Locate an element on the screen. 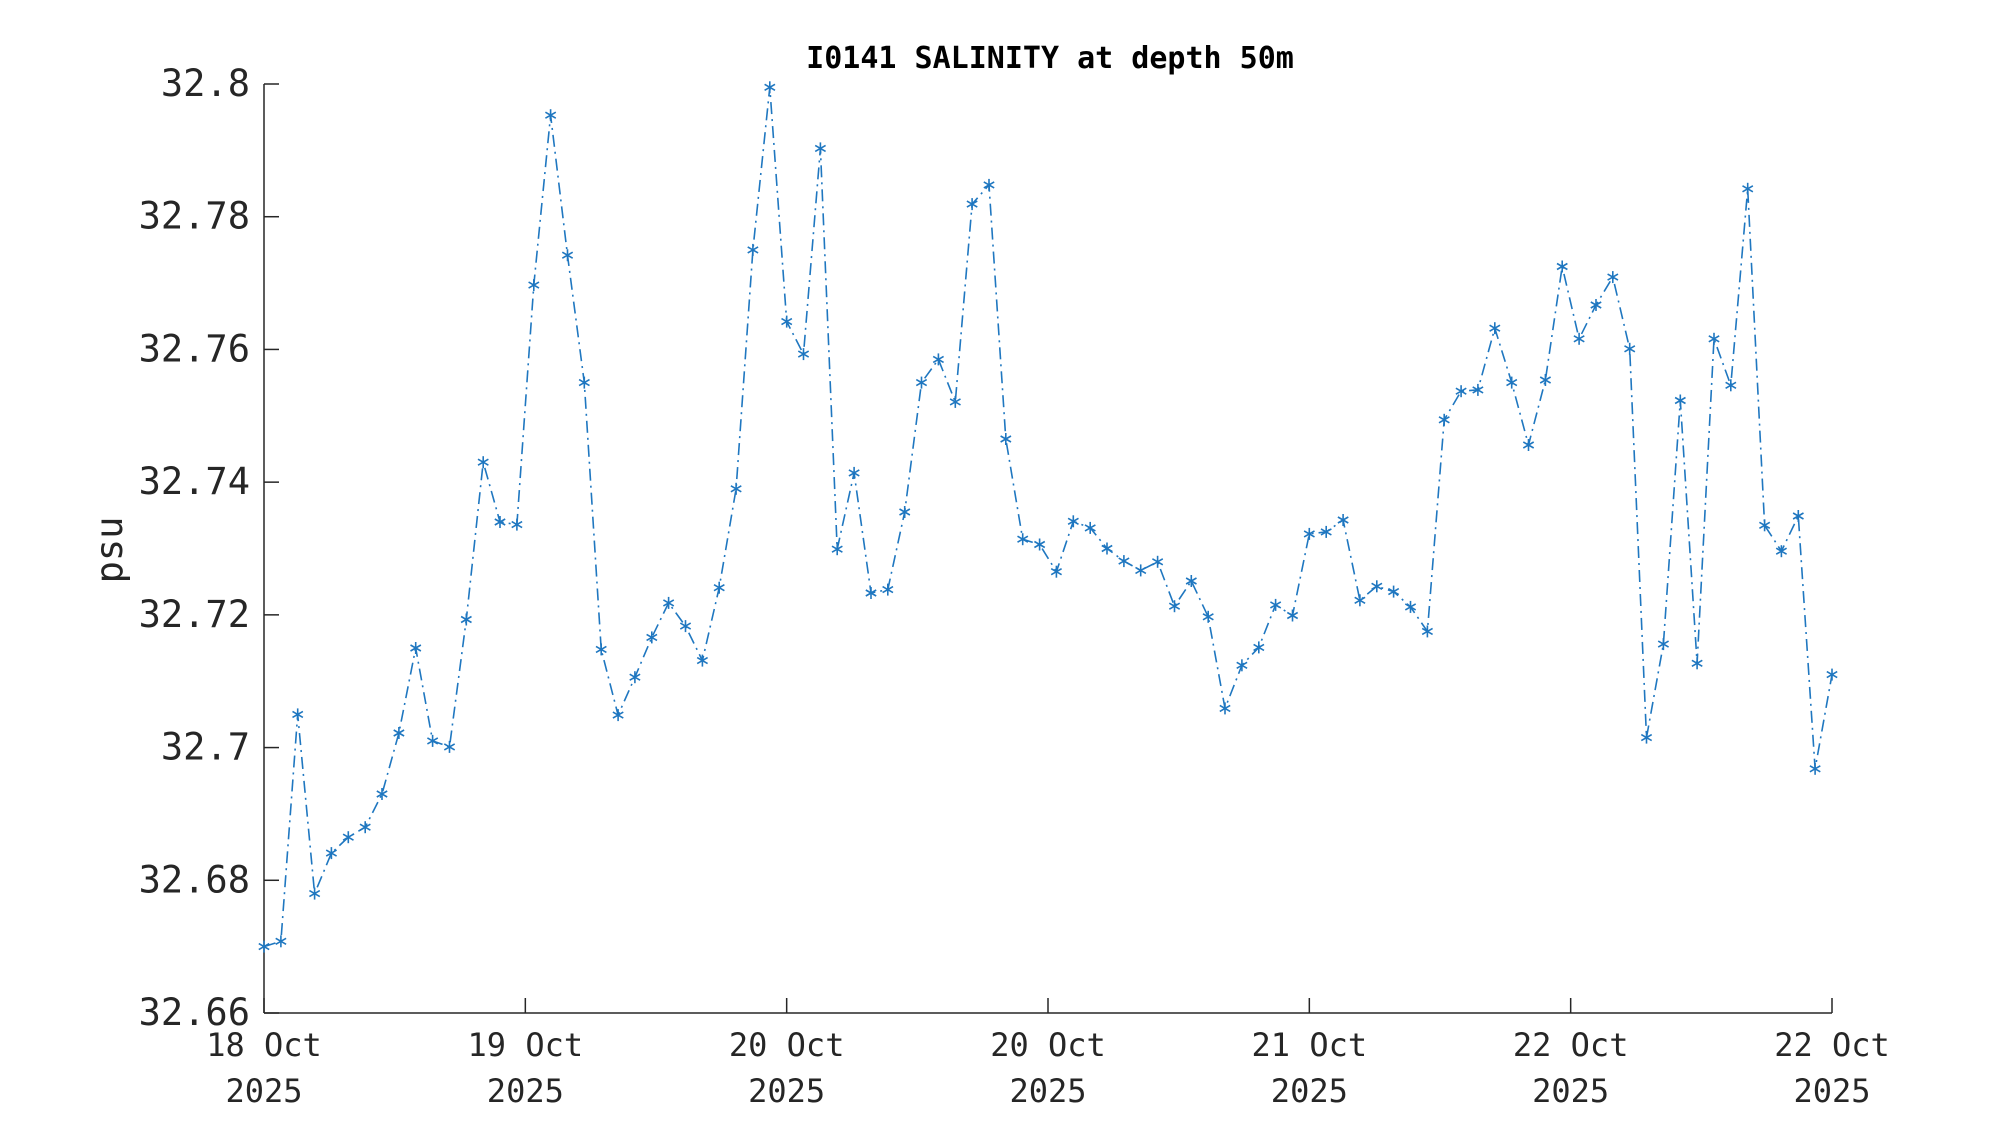 The image size is (2000, 1125). x-tick-label: 18 Oct is located at coordinates (264, 1045).